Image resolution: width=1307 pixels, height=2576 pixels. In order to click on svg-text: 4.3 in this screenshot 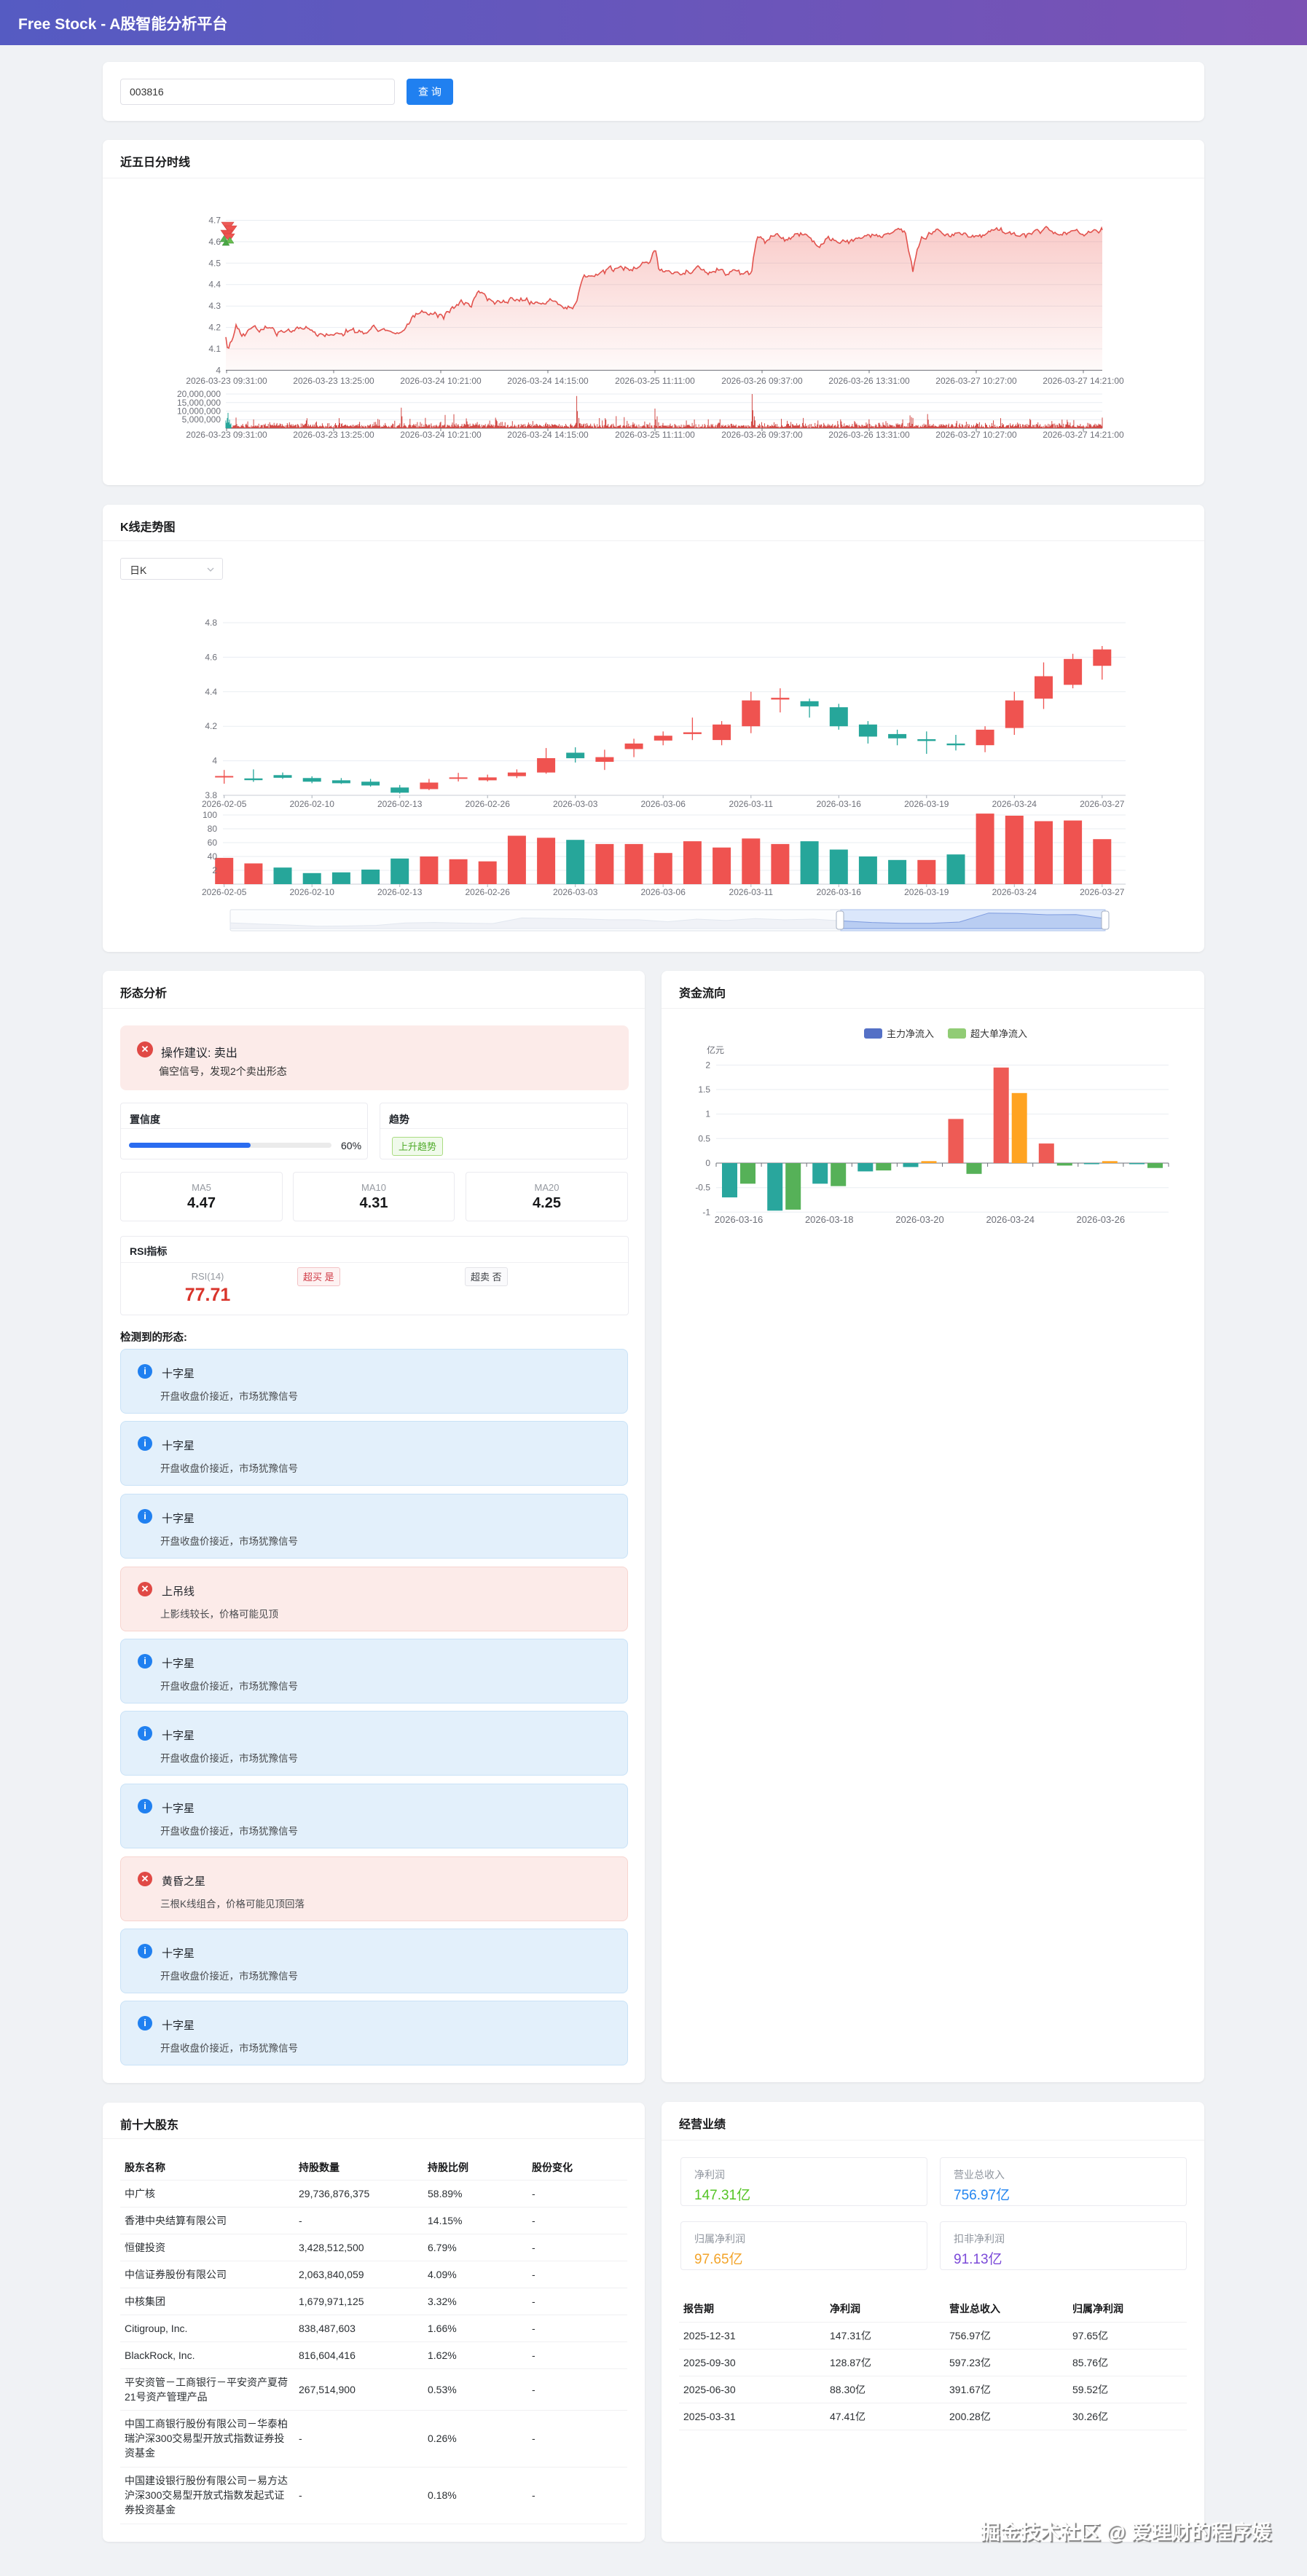, I will do `click(214, 306)`.